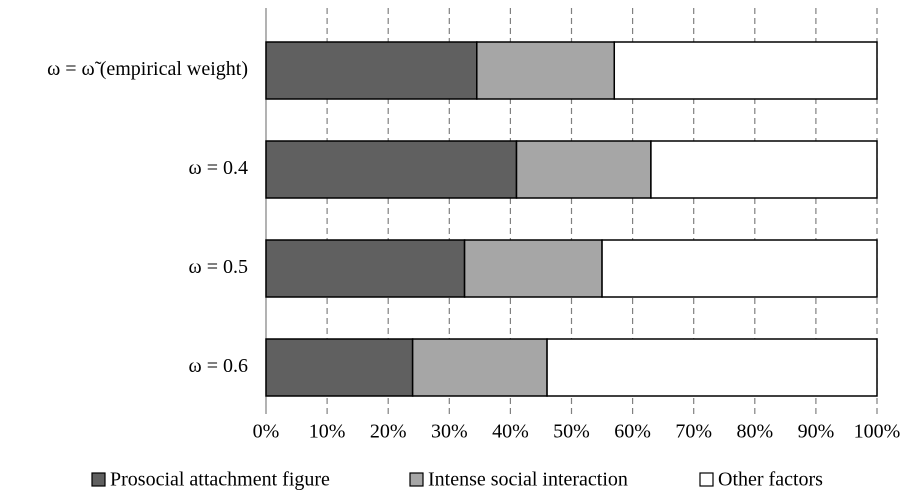  Describe the element at coordinates (218, 366) in the screenshot. I see `y-tick-label: ω = 0.6` at that location.